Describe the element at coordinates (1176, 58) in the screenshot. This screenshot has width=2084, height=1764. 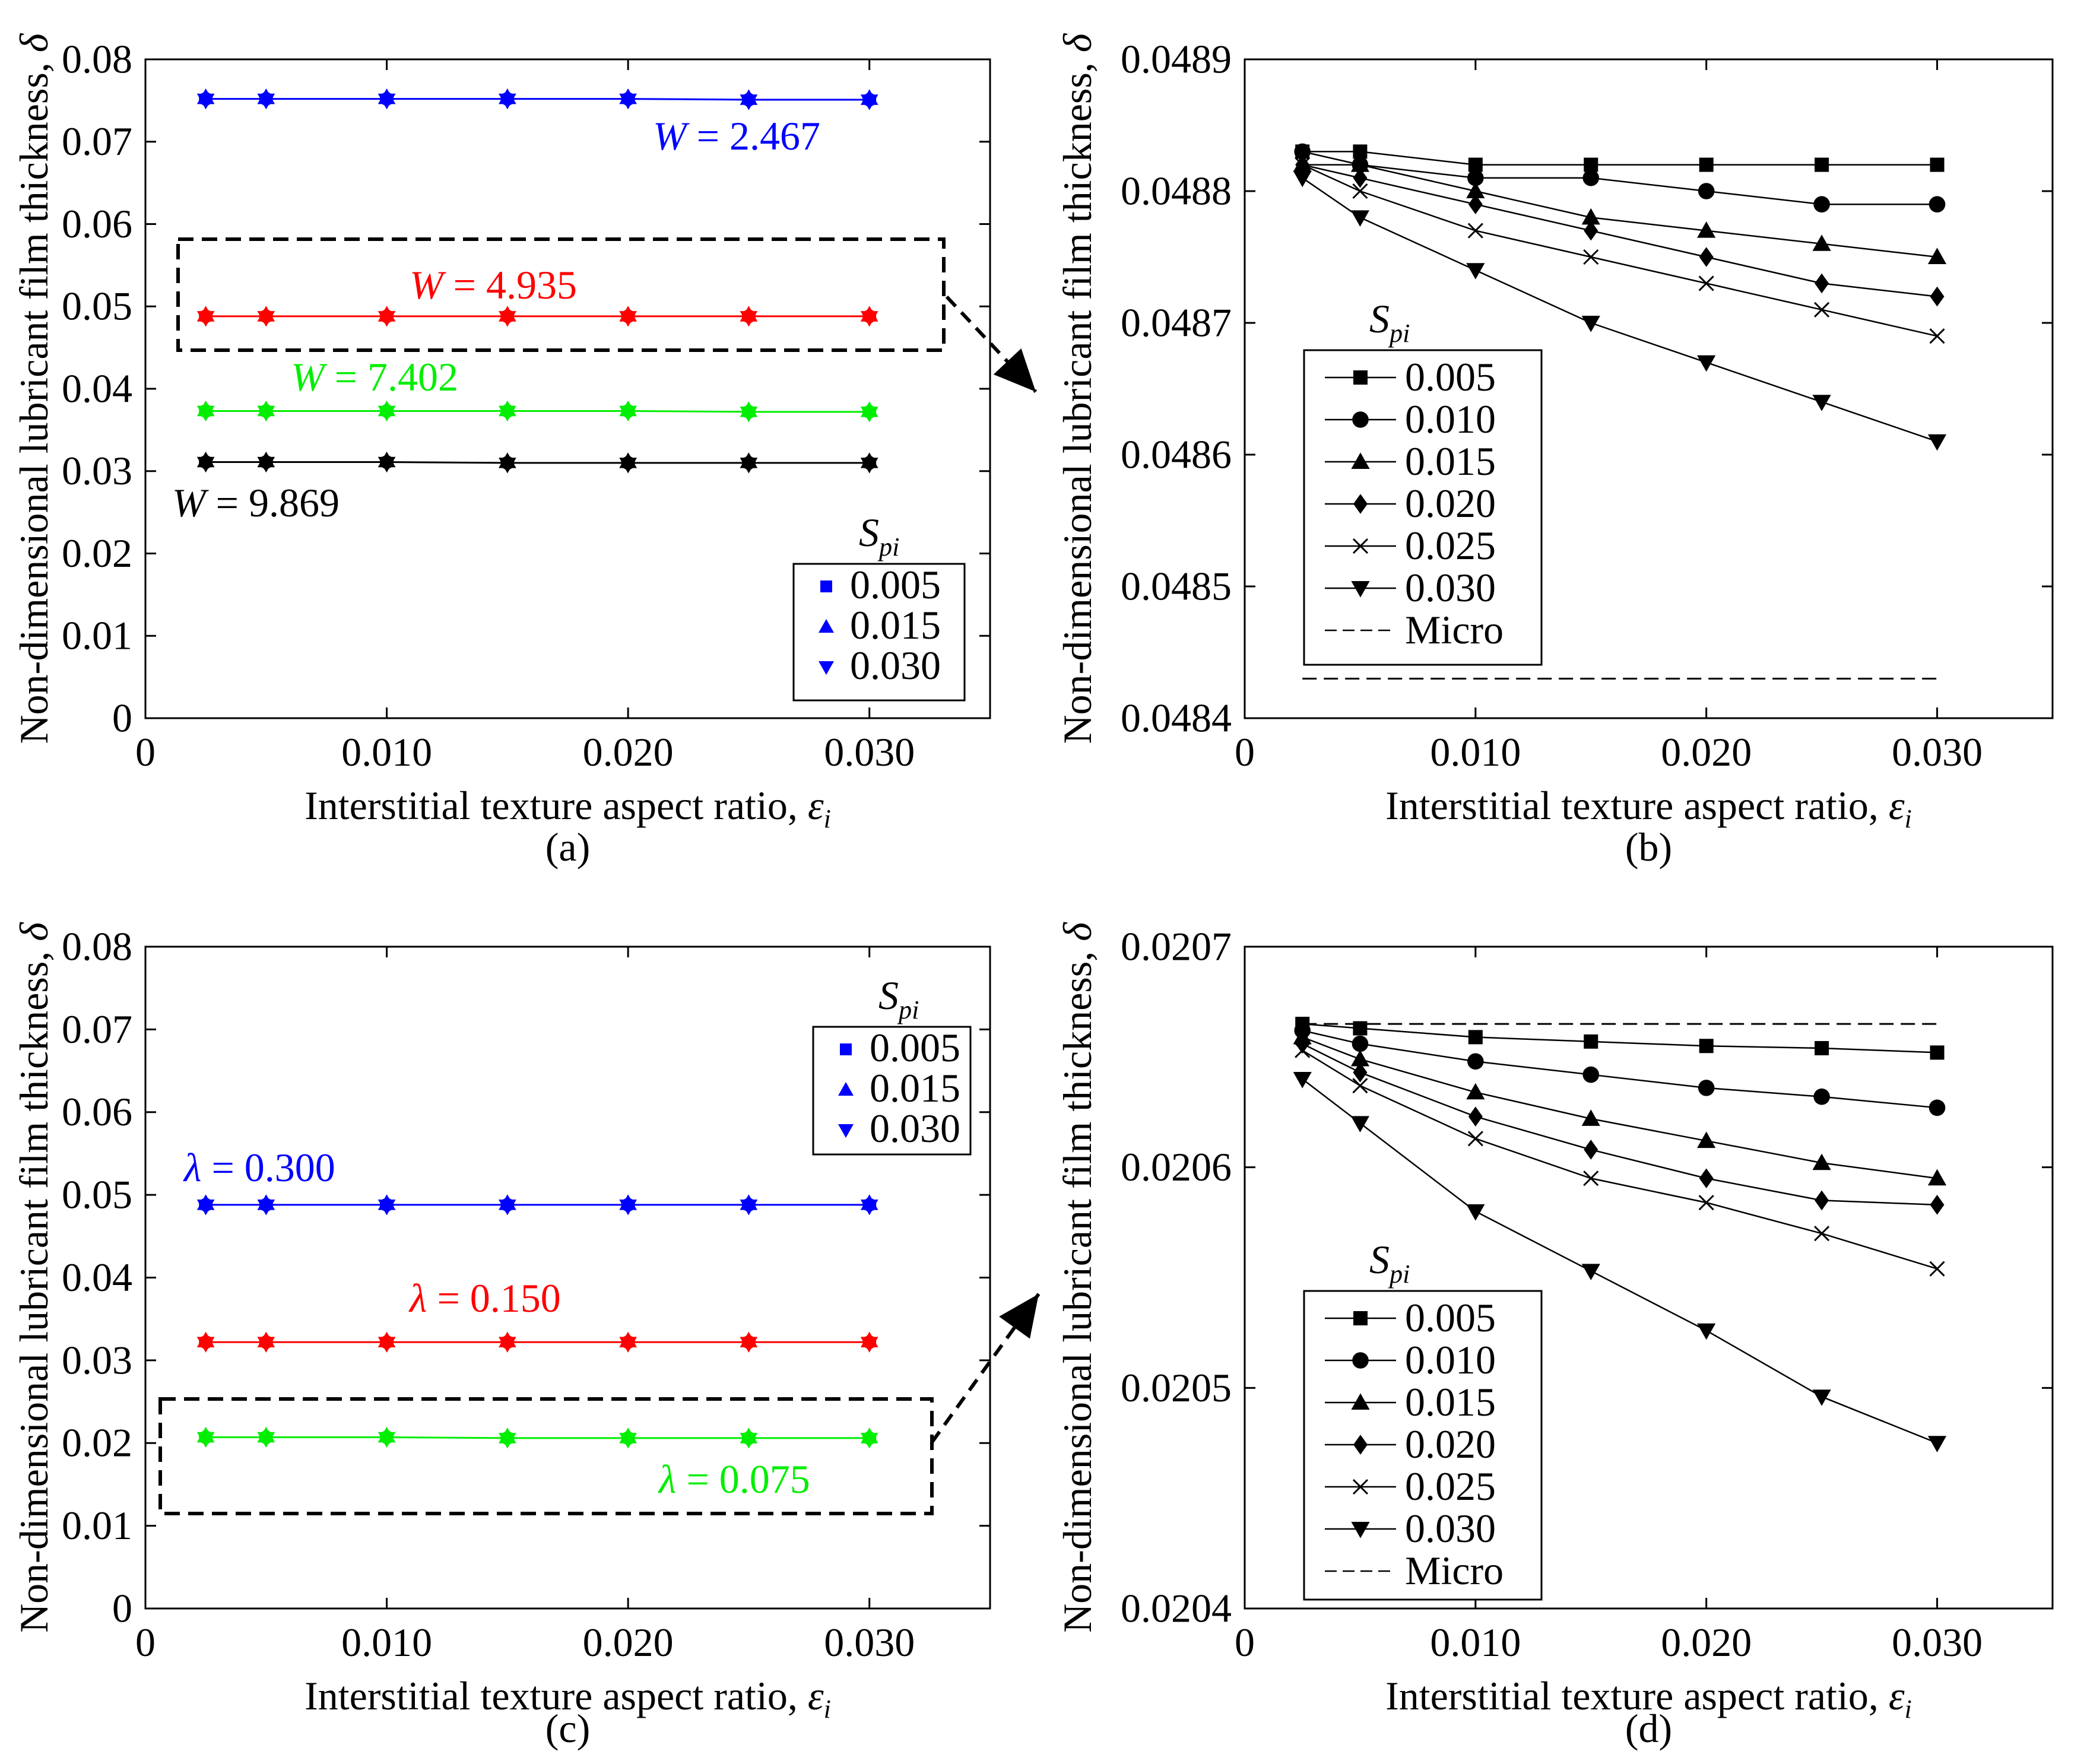
I see `y-tick-label: 0.0489` at that location.